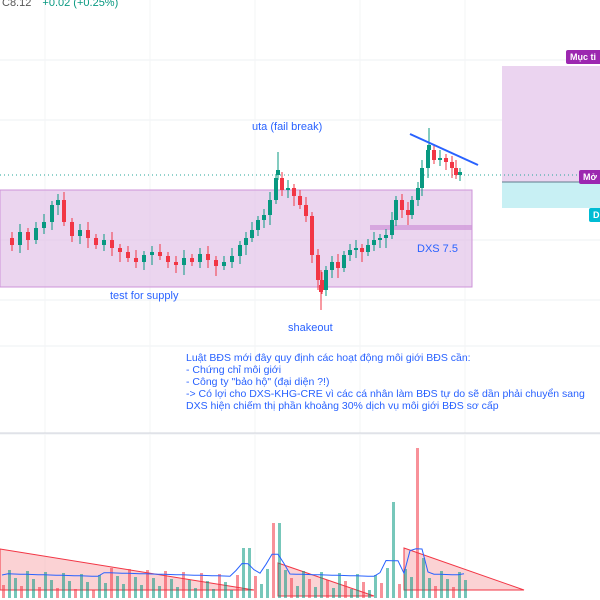  What do you see at coordinates (551, 195) in the screenshot?
I see `stop-zone` at bounding box center [551, 195].